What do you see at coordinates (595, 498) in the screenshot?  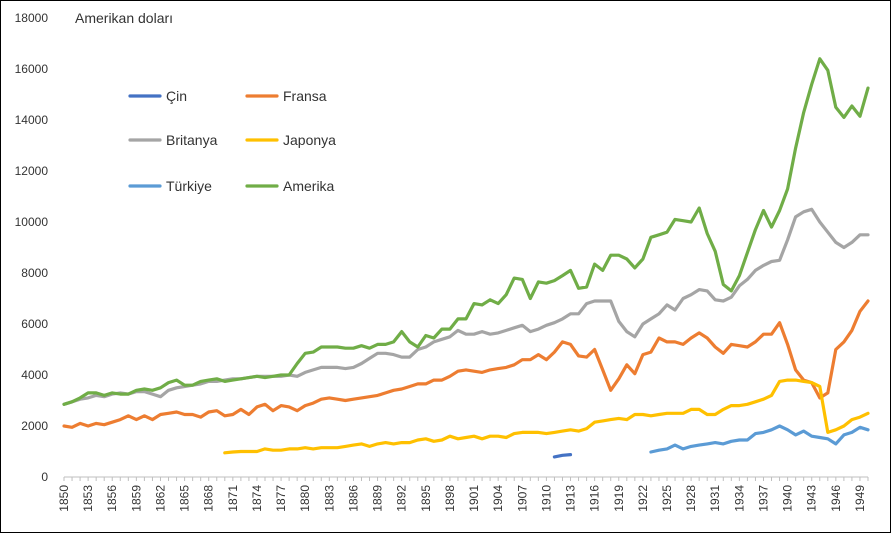 I see `x-tick-label: 1916` at bounding box center [595, 498].